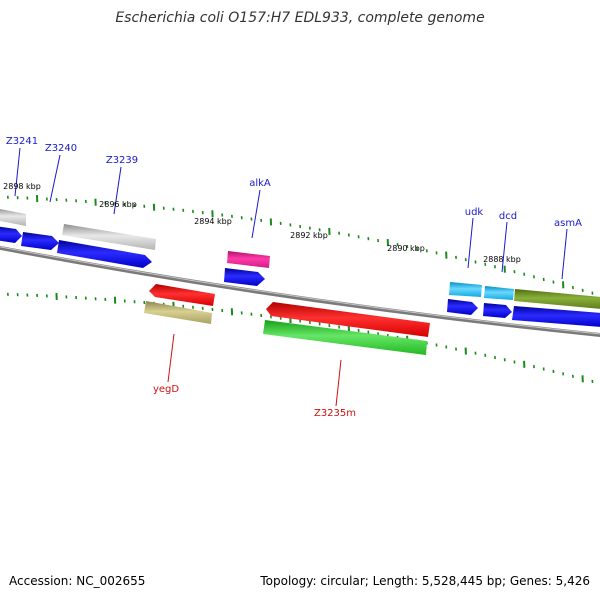  What do you see at coordinates (474, 212) in the screenshot?
I see `label-udk: udk` at bounding box center [474, 212].